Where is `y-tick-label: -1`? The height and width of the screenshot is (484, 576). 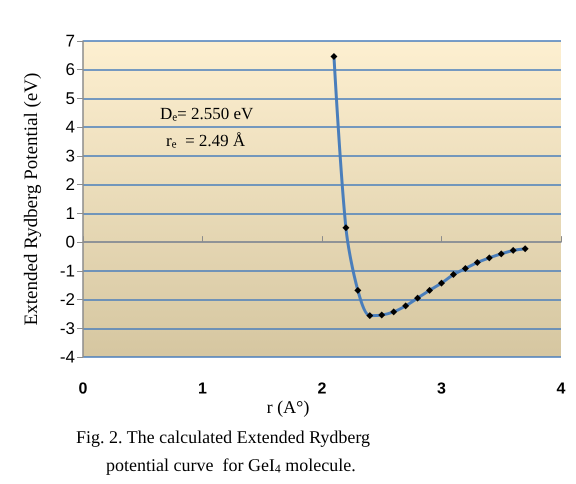 y-tick-label: -1 is located at coordinates (67, 270).